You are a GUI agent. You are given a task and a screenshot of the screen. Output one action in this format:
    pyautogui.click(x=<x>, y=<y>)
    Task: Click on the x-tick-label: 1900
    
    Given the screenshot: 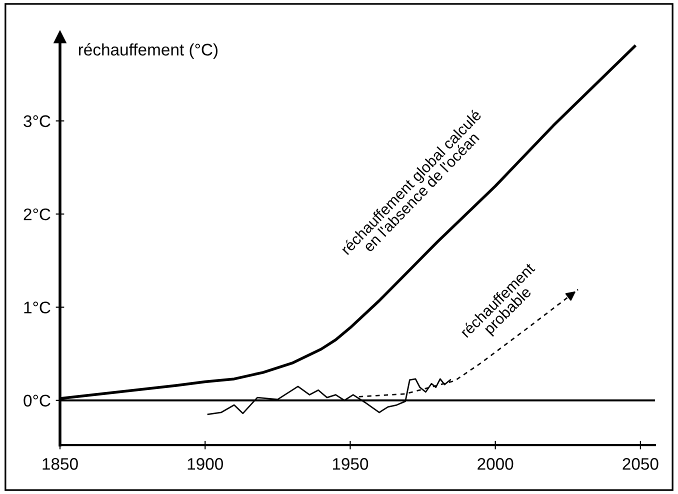 What is the action you would take?
    pyautogui.click(x=205, y=464)
    